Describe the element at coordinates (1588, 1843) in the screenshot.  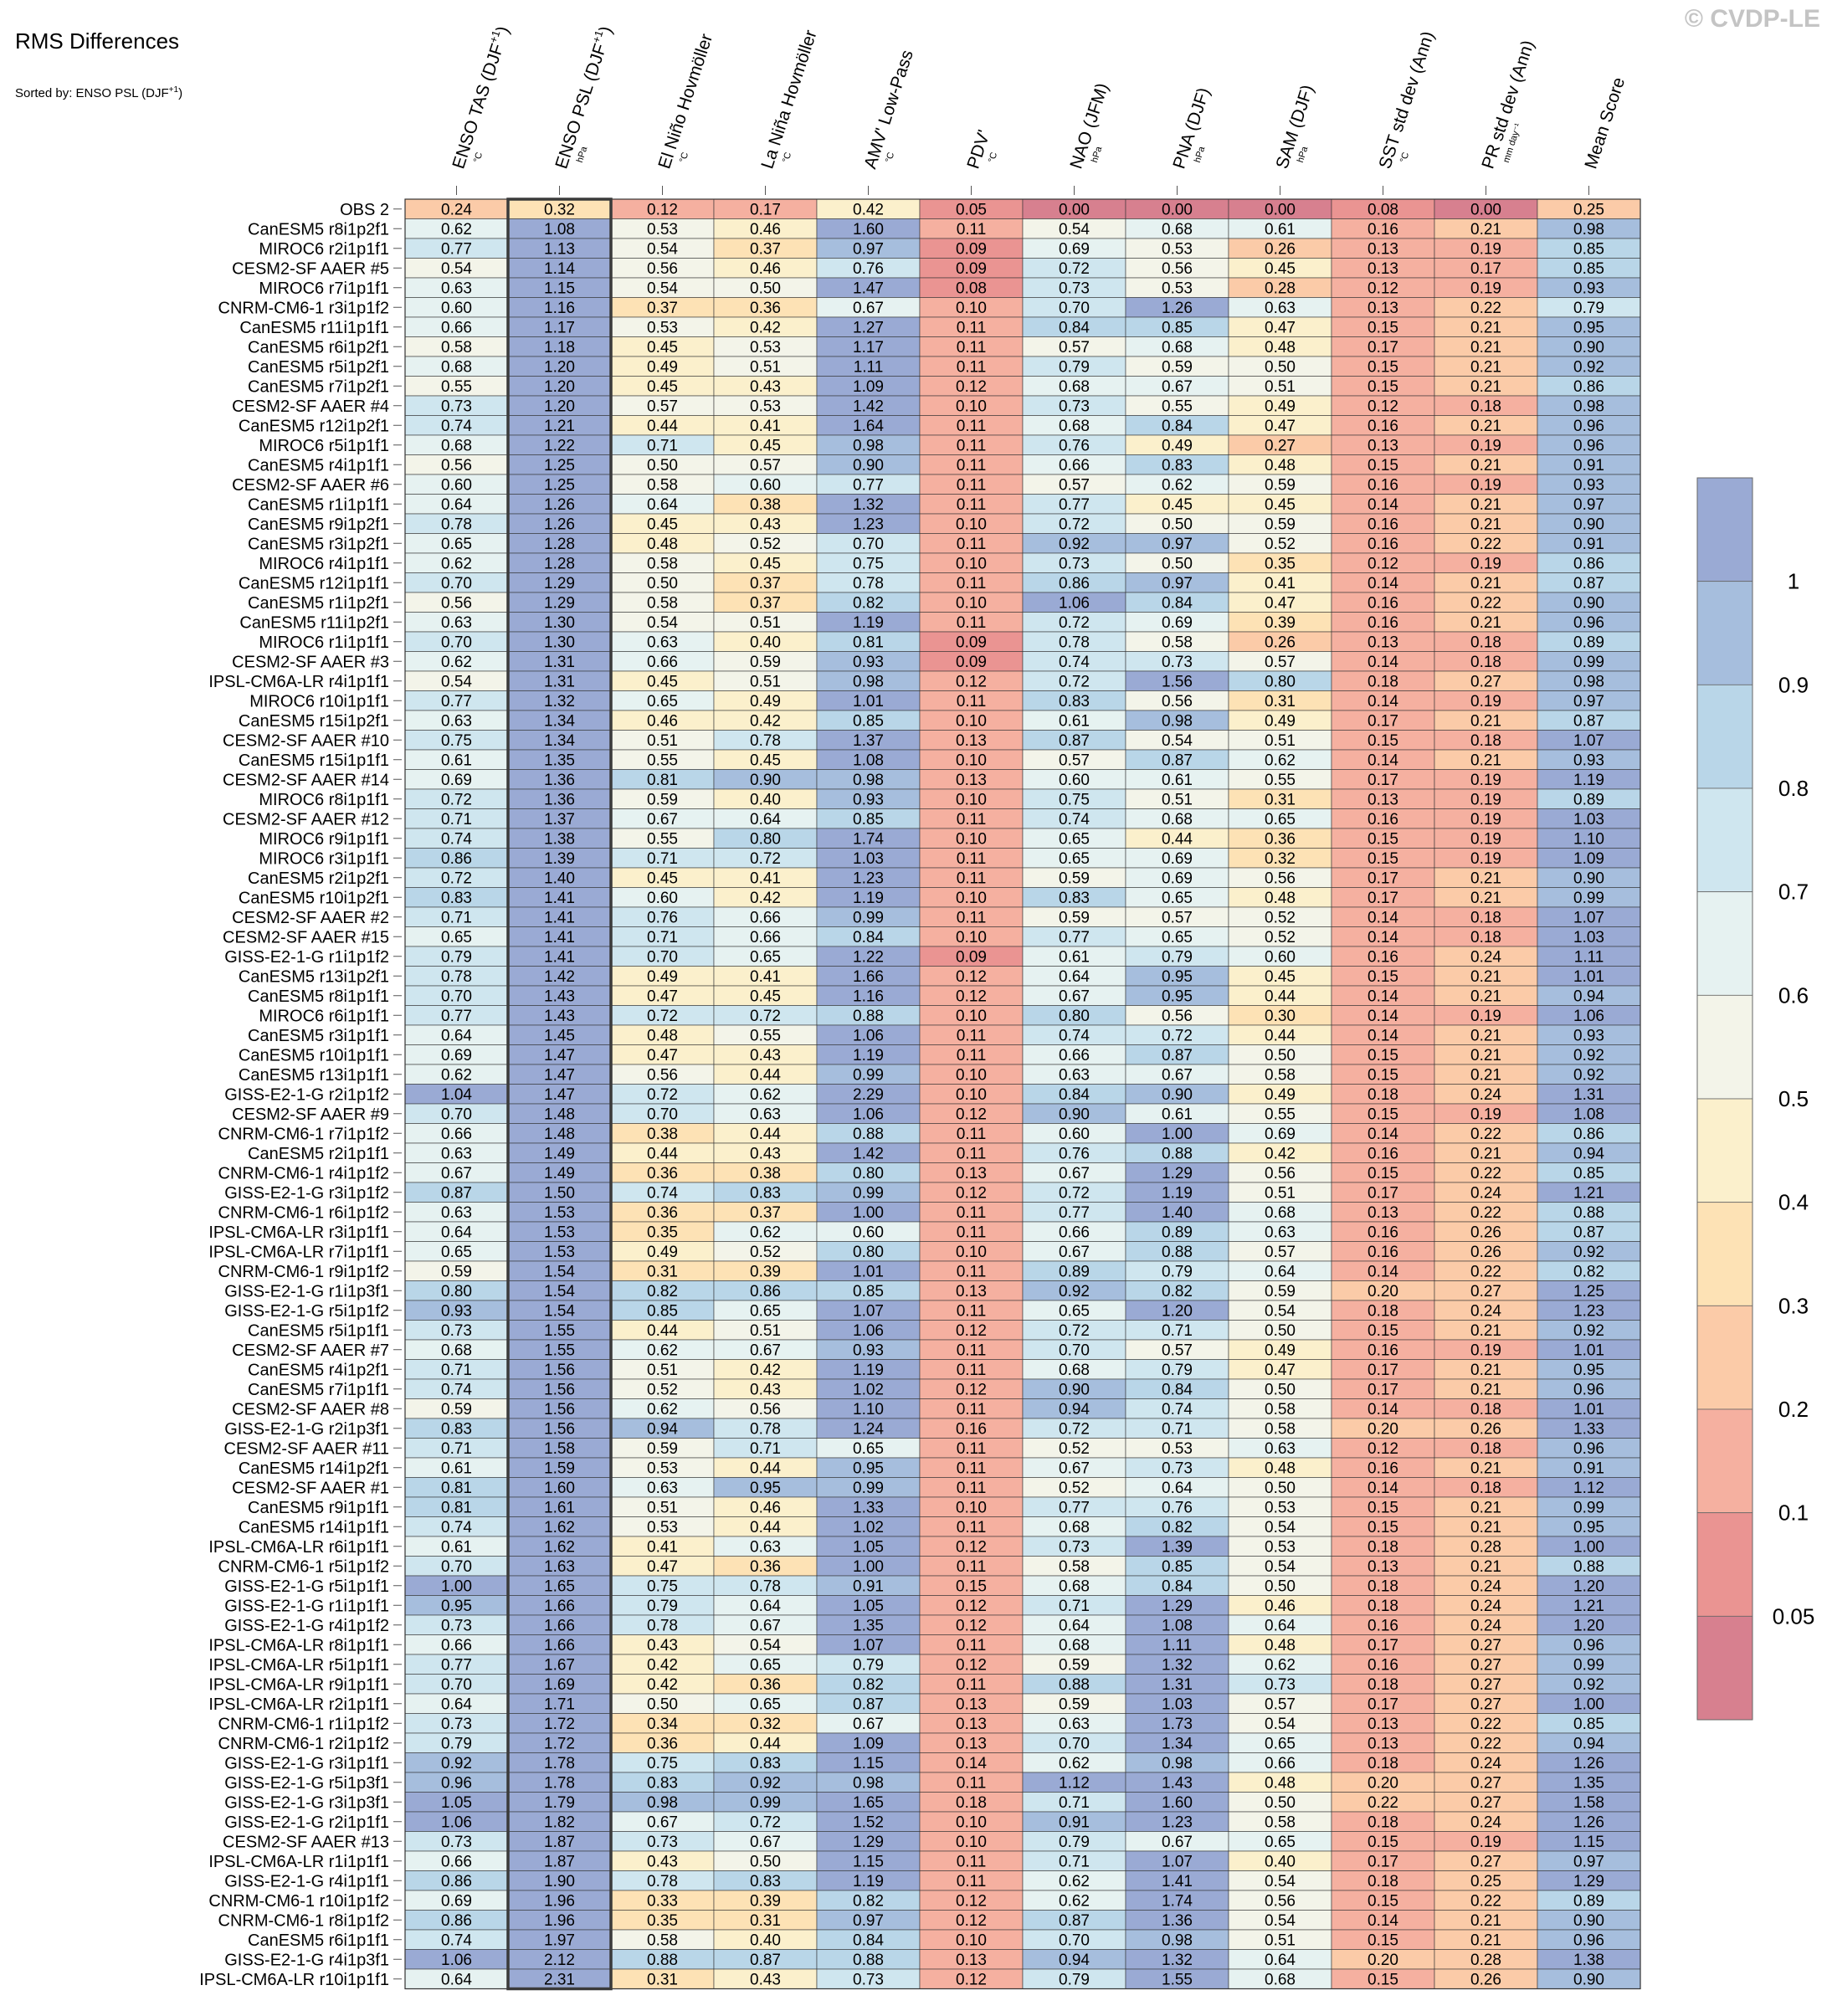
I see `cell-value: 1.15` at that location.